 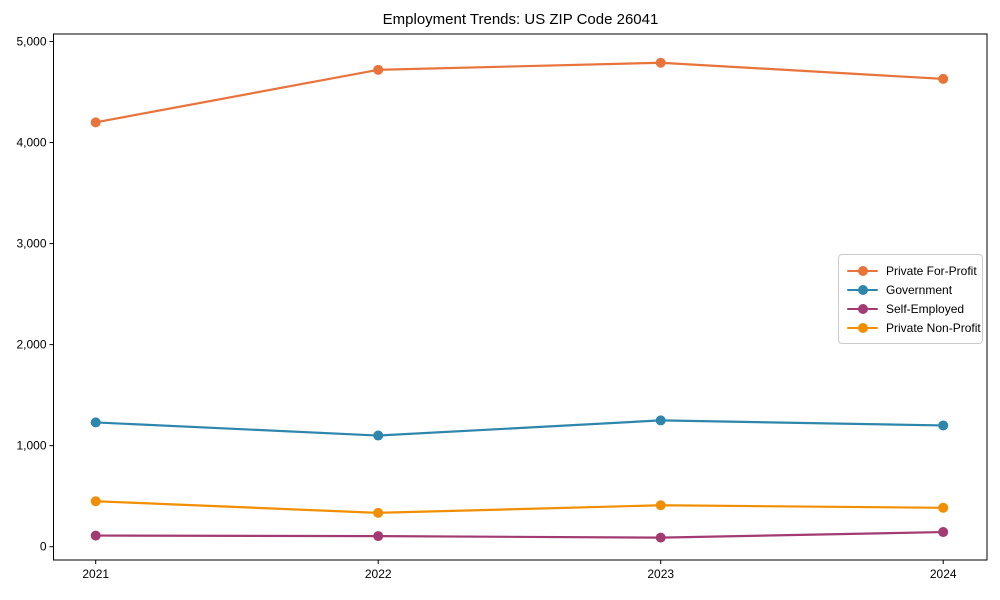 I want to click on series-line-private-for-profit, so click(x=519, y=92).